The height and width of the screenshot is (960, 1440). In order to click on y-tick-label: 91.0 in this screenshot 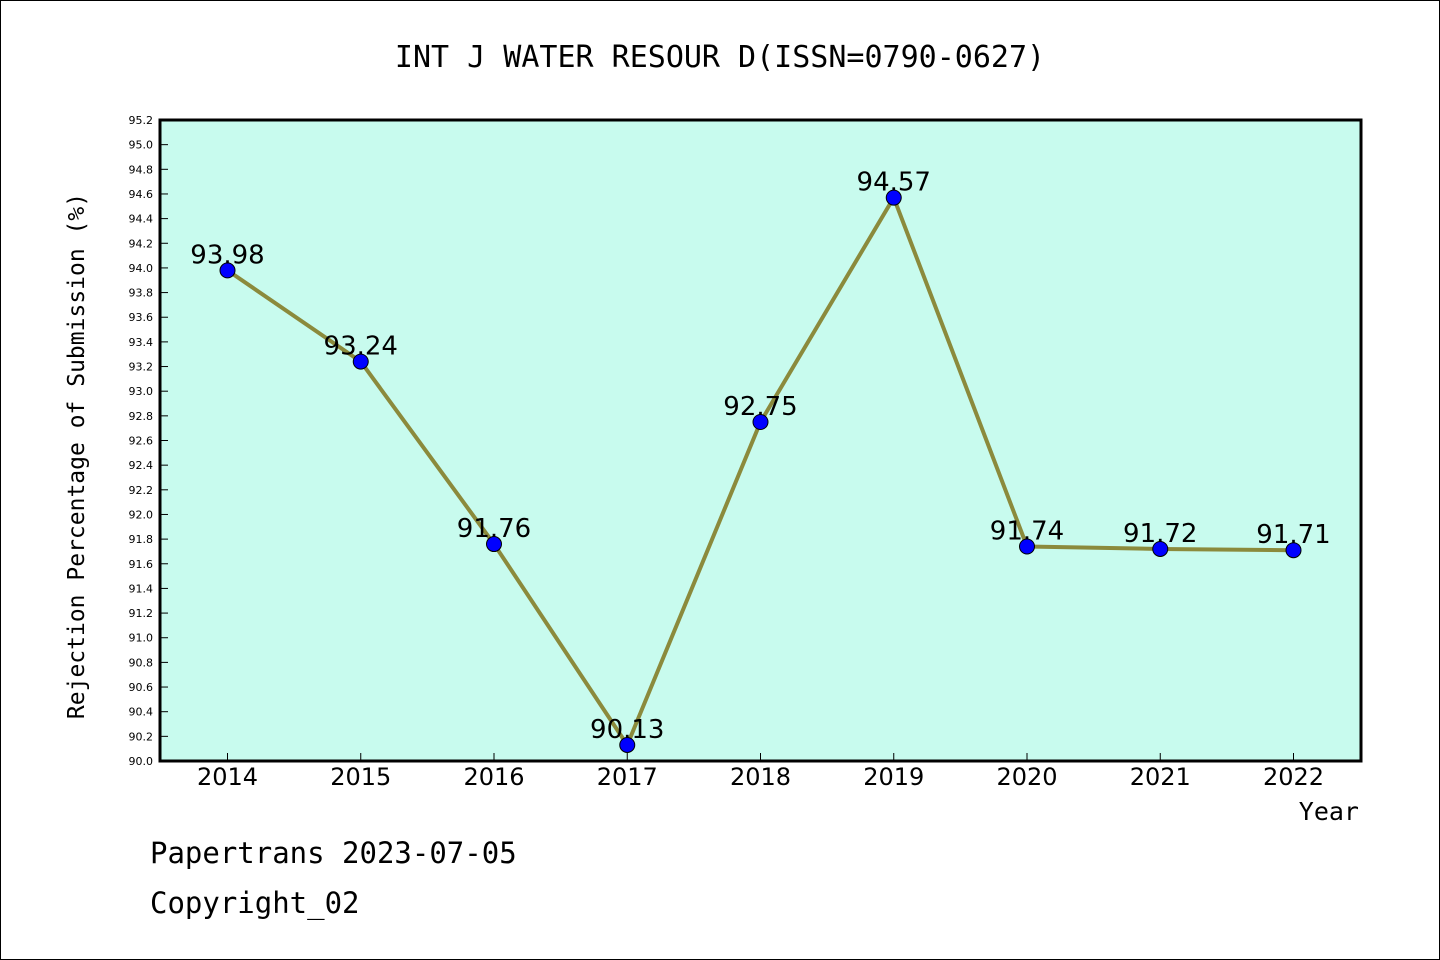, I will do `click(141, 638)`.